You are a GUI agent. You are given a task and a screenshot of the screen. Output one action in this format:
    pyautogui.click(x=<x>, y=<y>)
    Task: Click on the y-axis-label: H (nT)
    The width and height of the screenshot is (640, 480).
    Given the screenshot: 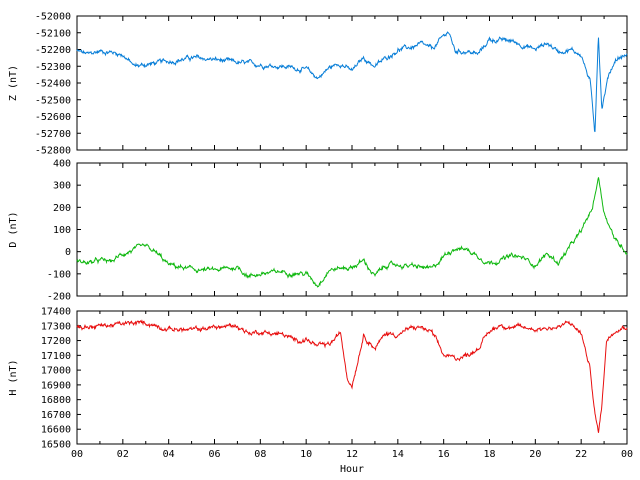 What is the action you would take?
    pyautogui.click(x=13, y=377)
    